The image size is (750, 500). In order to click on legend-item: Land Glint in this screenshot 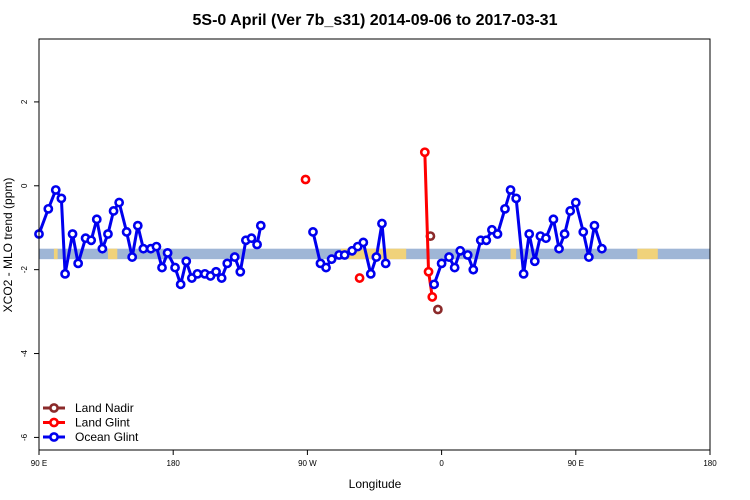, I will do `click(86, 423)`.